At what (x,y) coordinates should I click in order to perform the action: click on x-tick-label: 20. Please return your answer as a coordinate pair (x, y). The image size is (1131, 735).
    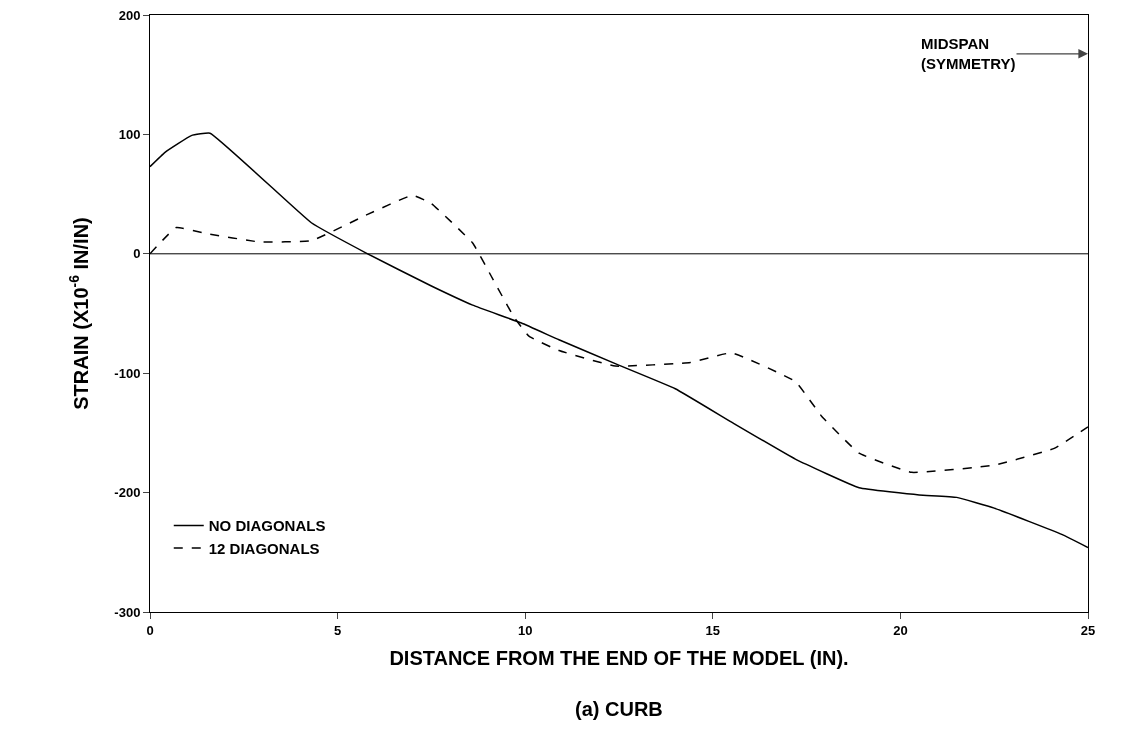
    Looking at the image, I should click on (900, 630).